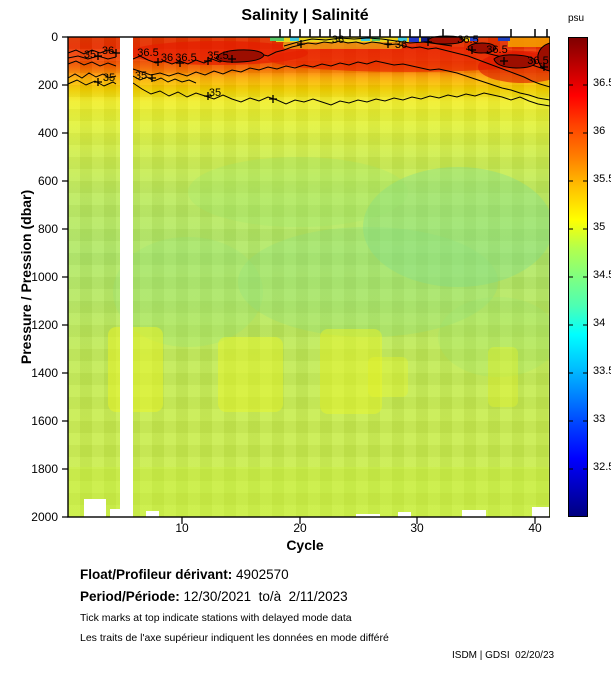 The height and width of the screenshot is (675, 611). What do you see at coordinates (599, 227) in the screenshot?
I see `colorbar-tick-label: 35` at bounding box center [599, 227].